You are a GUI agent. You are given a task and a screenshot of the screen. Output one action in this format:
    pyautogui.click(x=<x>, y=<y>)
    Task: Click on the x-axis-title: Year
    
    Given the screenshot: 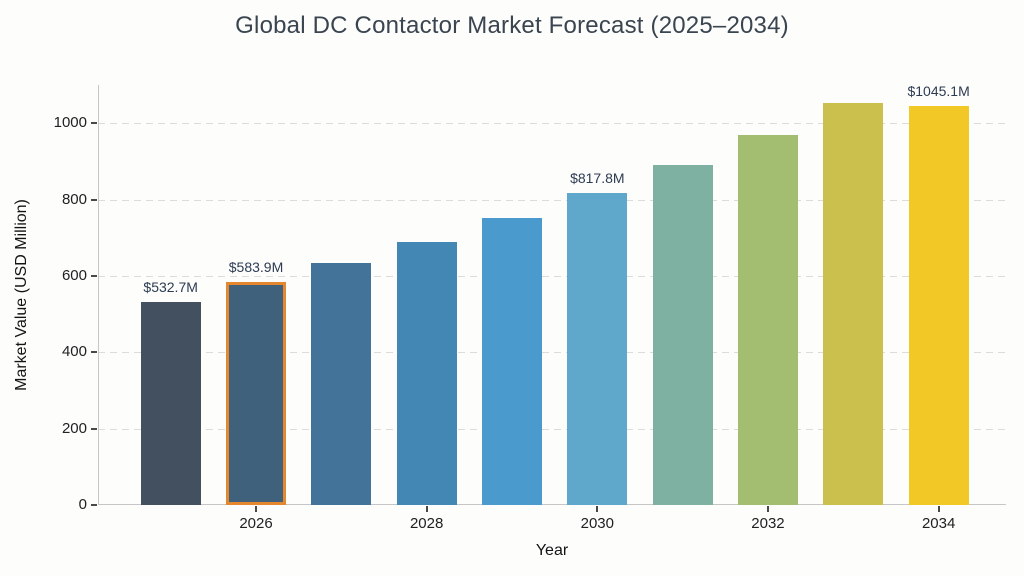 What is the action you would take?
    pyautogui.click(x=552, y=550)
    